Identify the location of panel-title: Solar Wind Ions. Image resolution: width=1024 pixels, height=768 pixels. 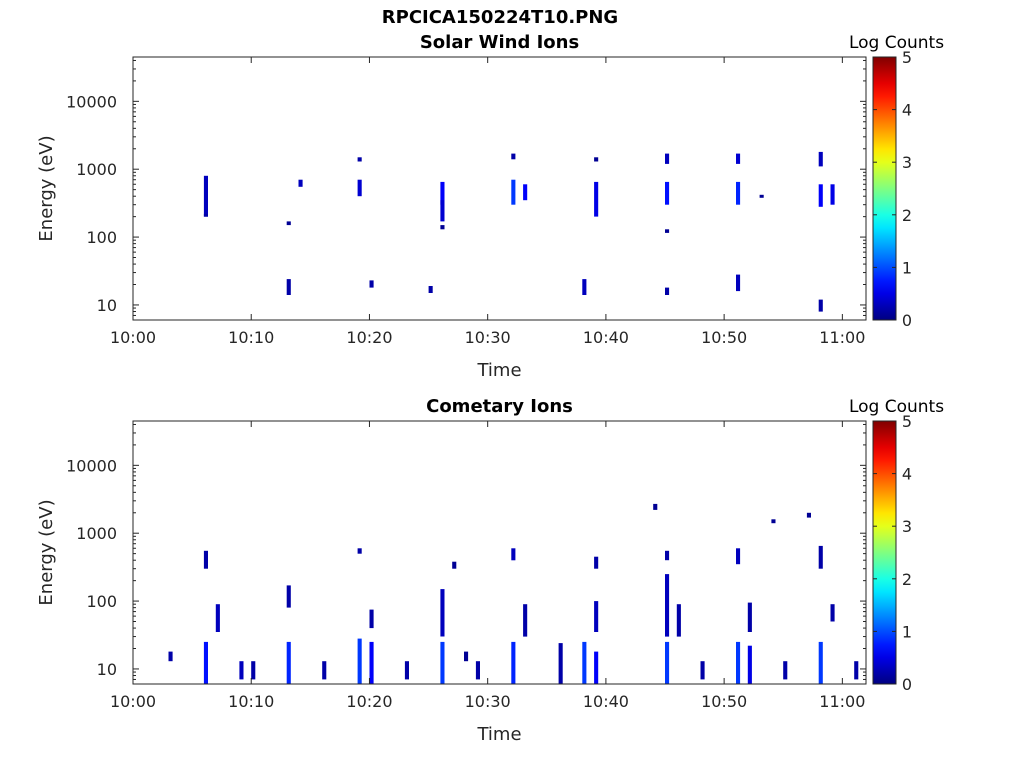
(499, 42).